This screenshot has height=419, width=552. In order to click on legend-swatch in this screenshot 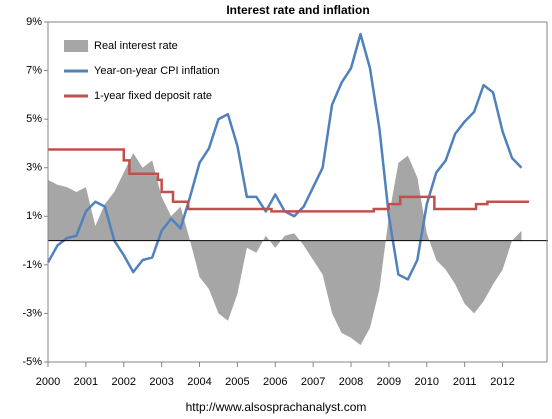, I will do `click(76, 46)`.